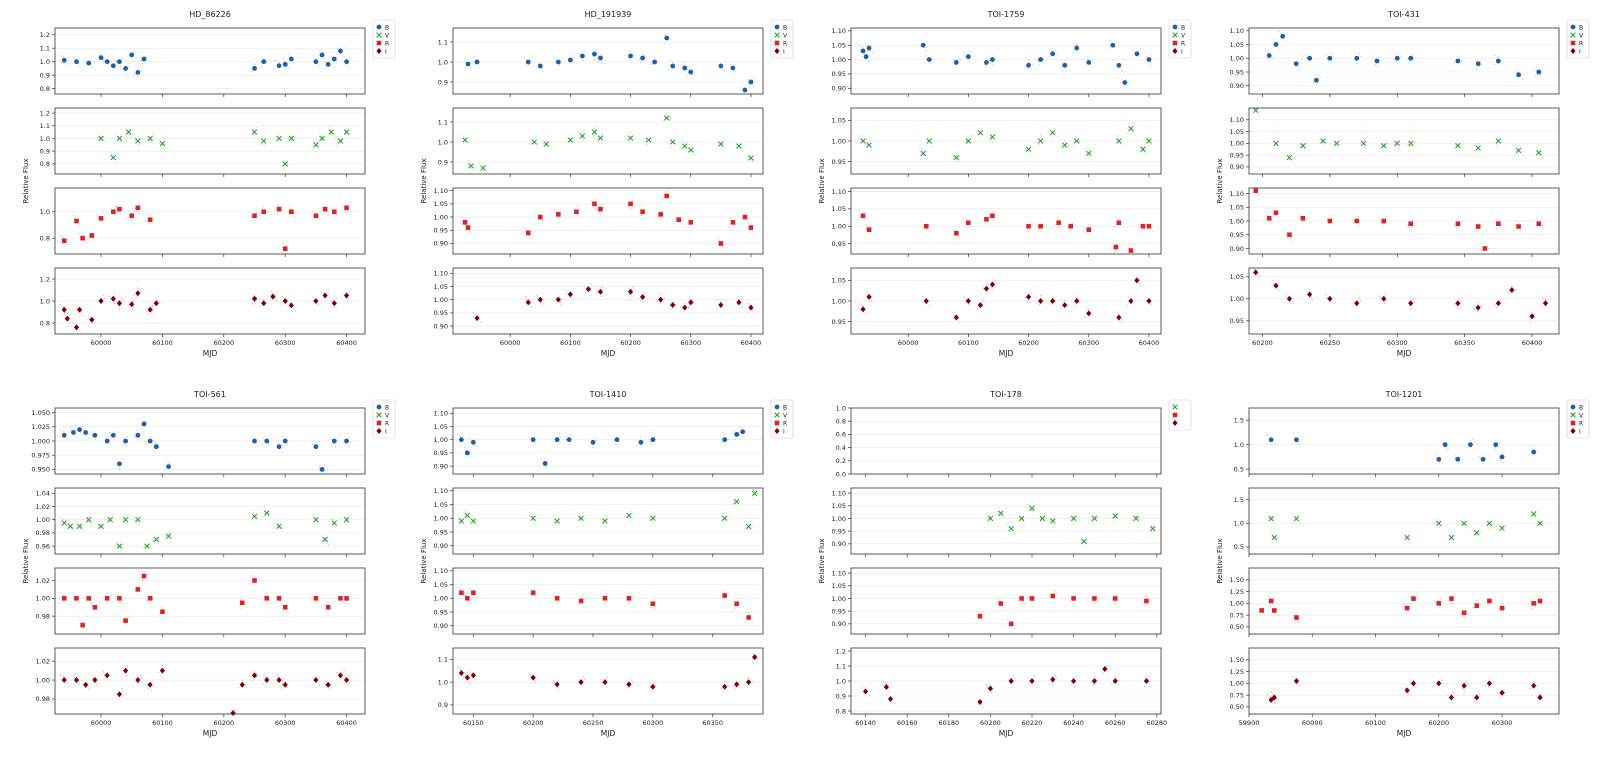  I want to click on x-tick-label: 60400, so click(1532, 343).